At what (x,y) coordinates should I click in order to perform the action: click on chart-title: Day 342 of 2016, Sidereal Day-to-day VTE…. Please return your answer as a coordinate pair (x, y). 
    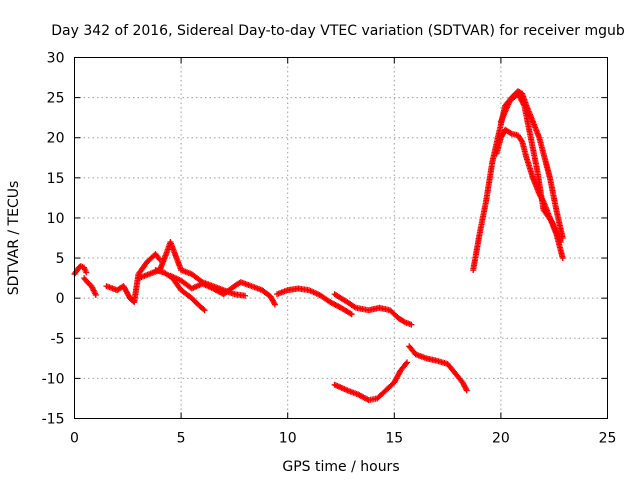
    Looking at the image, I should click on (338, 31).